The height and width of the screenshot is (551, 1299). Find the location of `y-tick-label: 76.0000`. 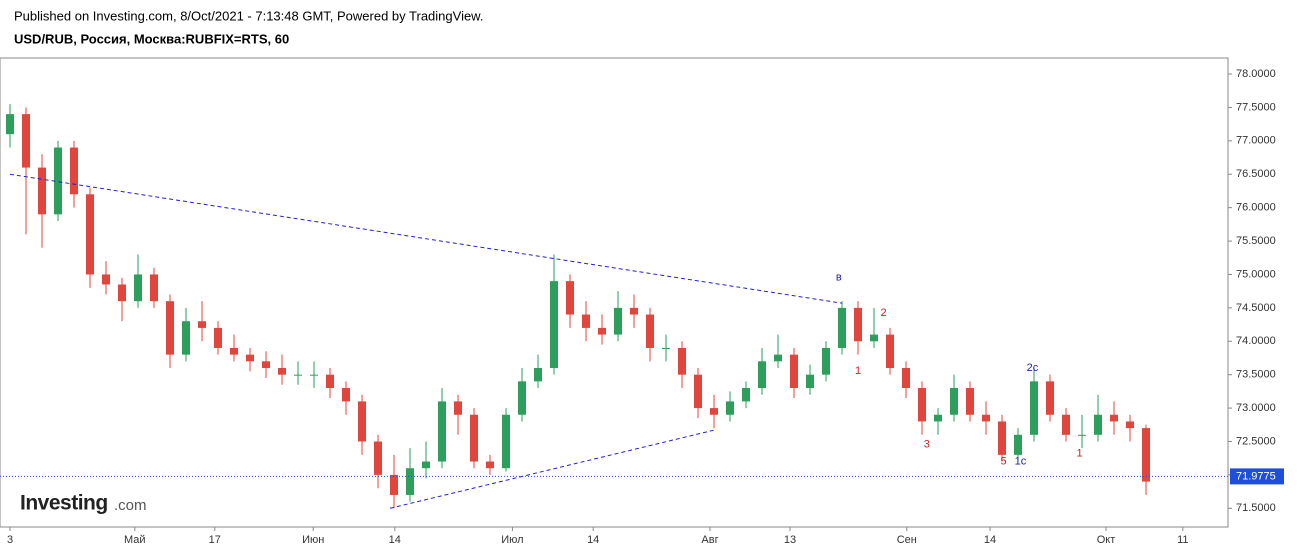

y-tick-label: 76.0000 is located at coordinates (1256, 208).